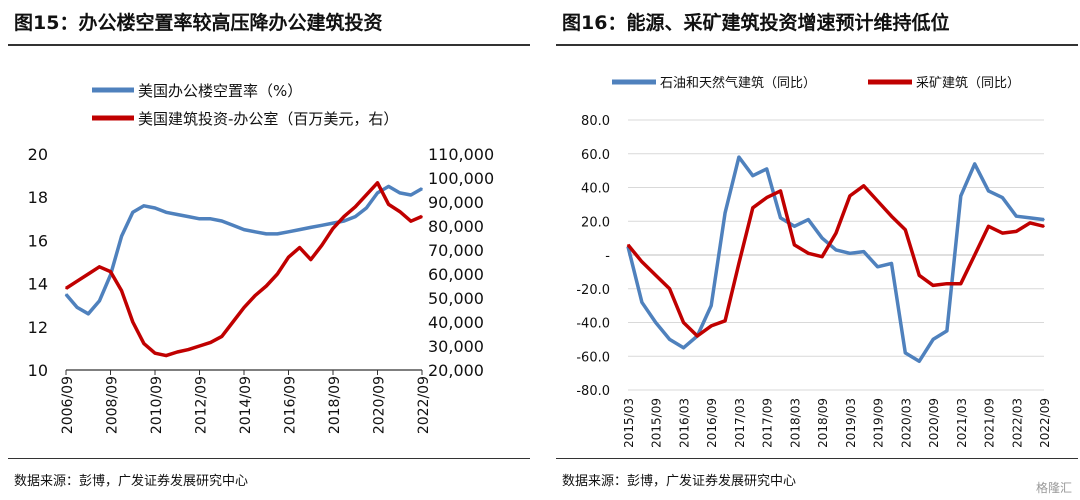 The width and height of the screenshot is (1080, 500). What do you see at coordinates (795, 423) in the screenshot?
I see `x-tick-label: 2018/03` at bounding box center [795, 423].